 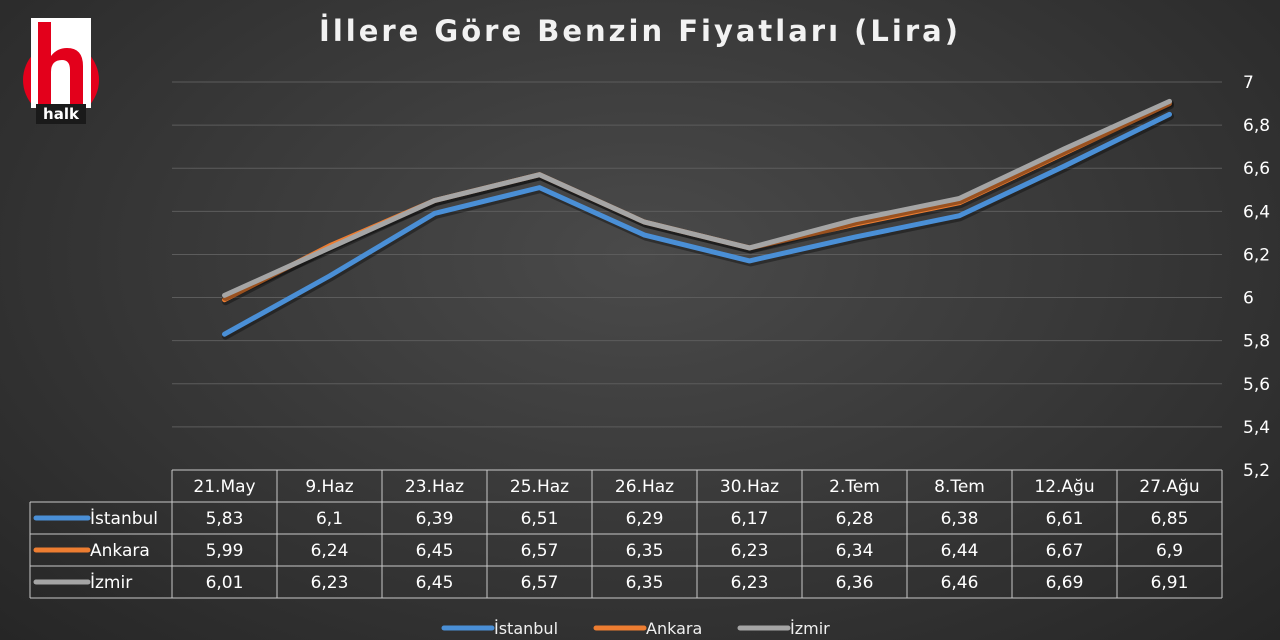 I want to click on data-label: 6,39, so click(x=435, y=519).